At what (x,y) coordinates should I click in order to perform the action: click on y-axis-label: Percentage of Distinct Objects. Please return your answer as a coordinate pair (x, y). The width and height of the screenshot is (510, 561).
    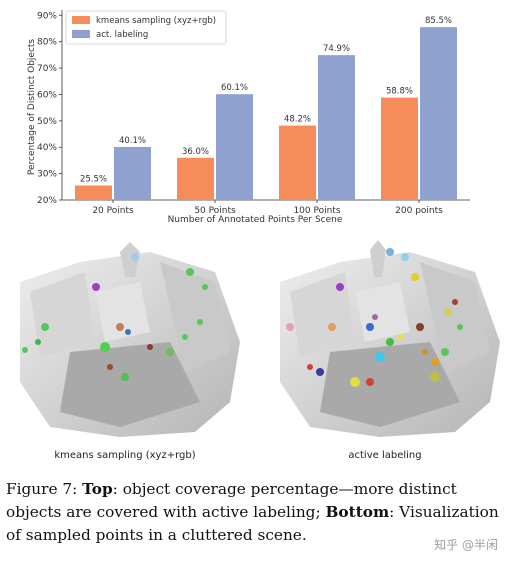
    Looking at the image, I should click on (32, 107).